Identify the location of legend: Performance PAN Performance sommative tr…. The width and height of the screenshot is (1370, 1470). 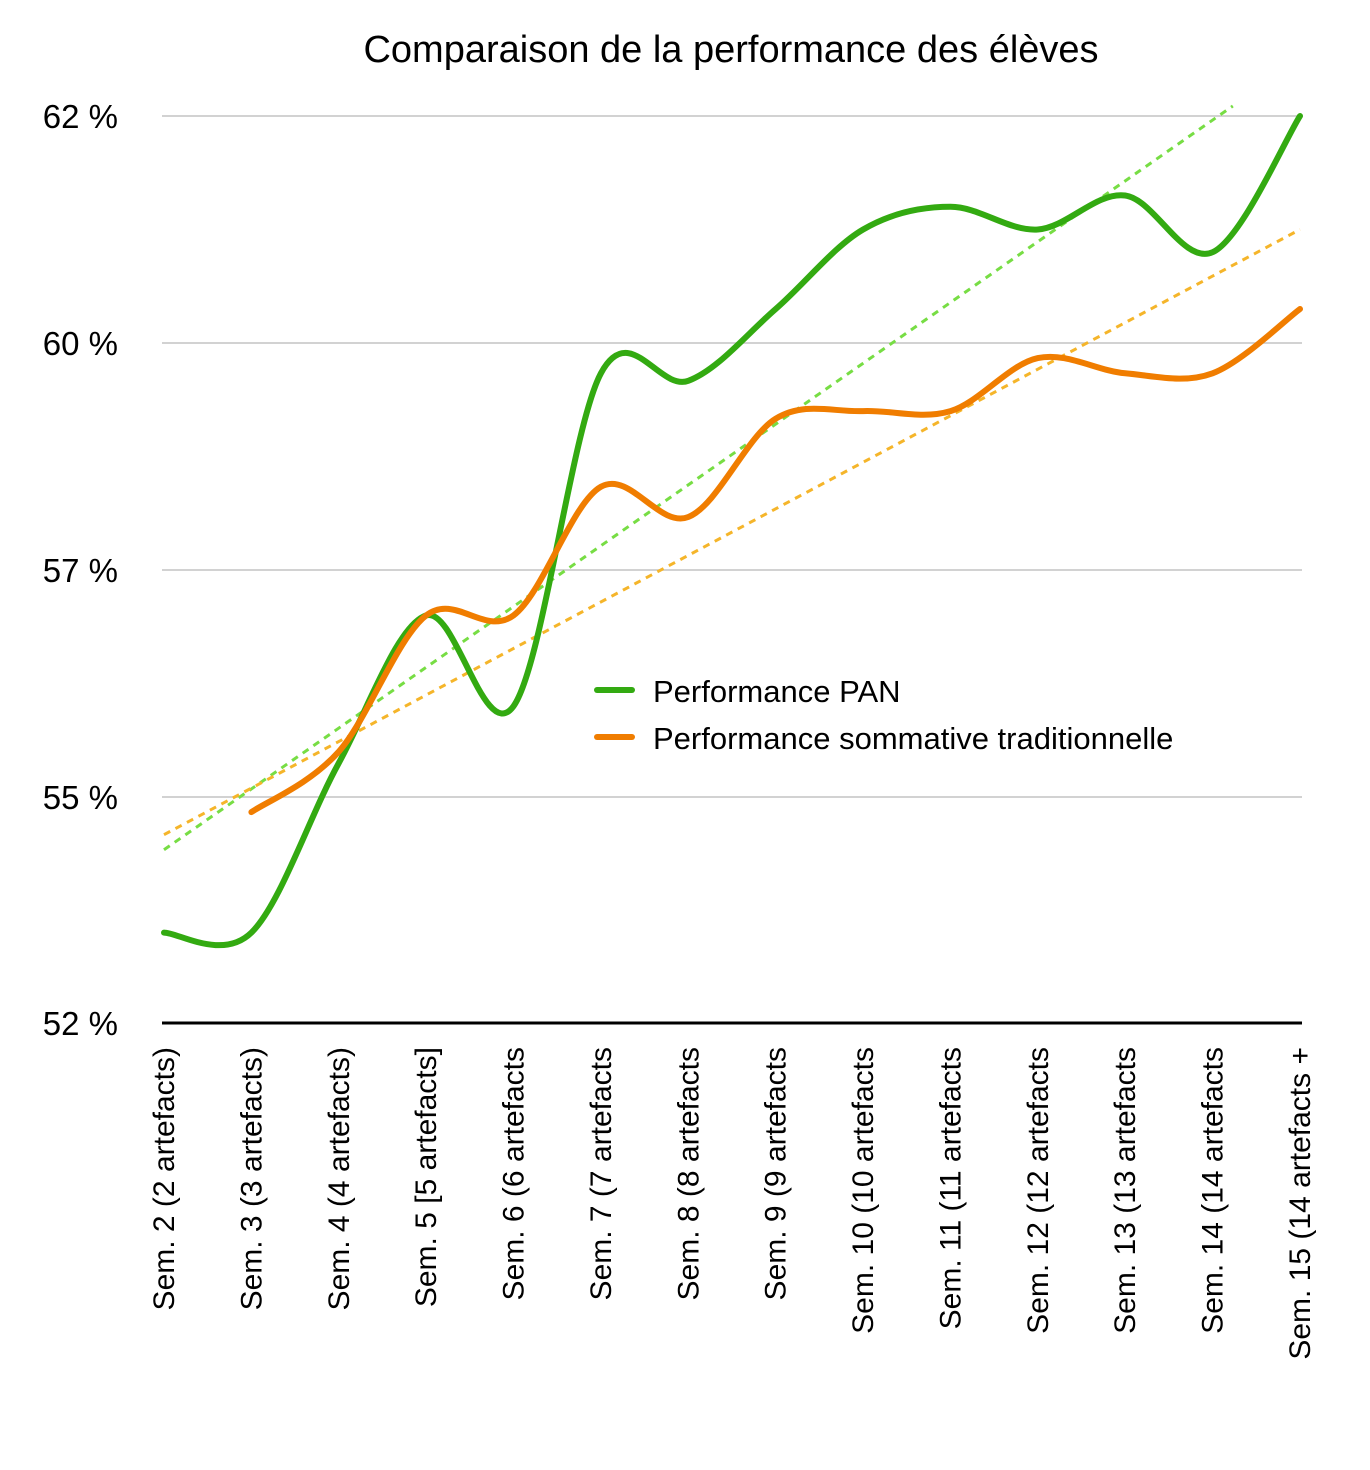
(883, 715).